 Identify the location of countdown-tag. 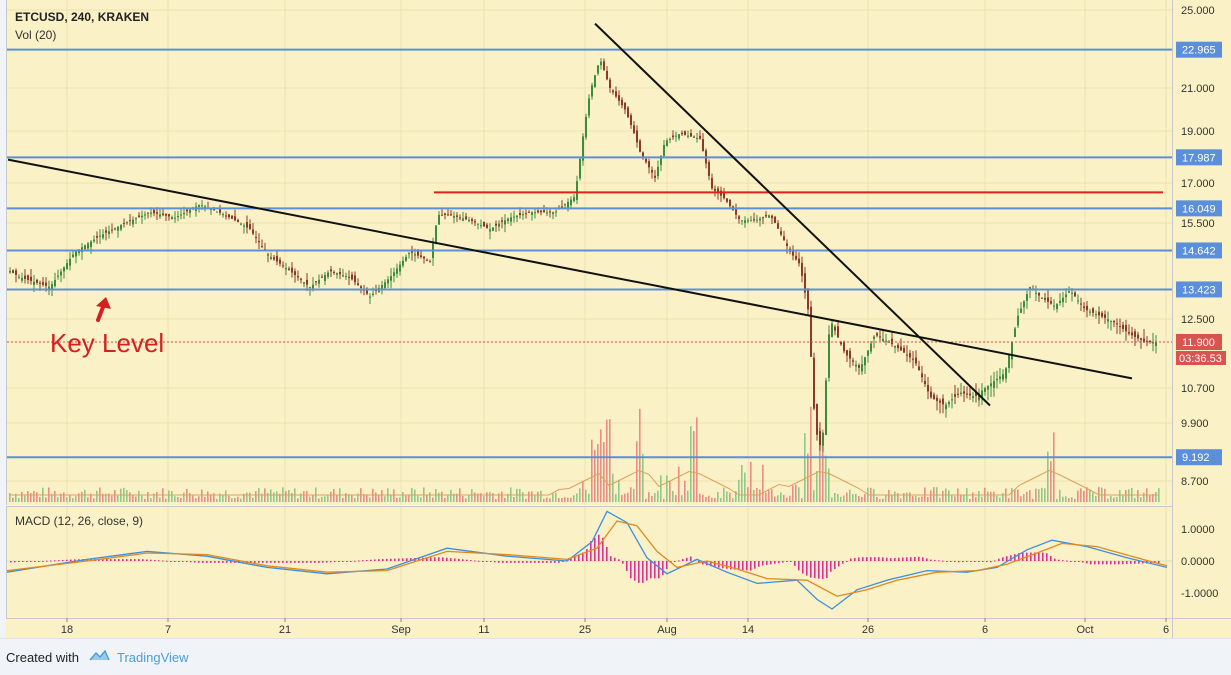
(1201, 358).